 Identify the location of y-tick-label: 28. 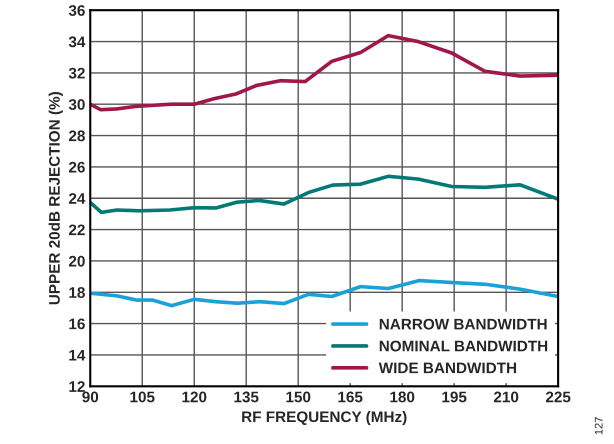
(76, 136).